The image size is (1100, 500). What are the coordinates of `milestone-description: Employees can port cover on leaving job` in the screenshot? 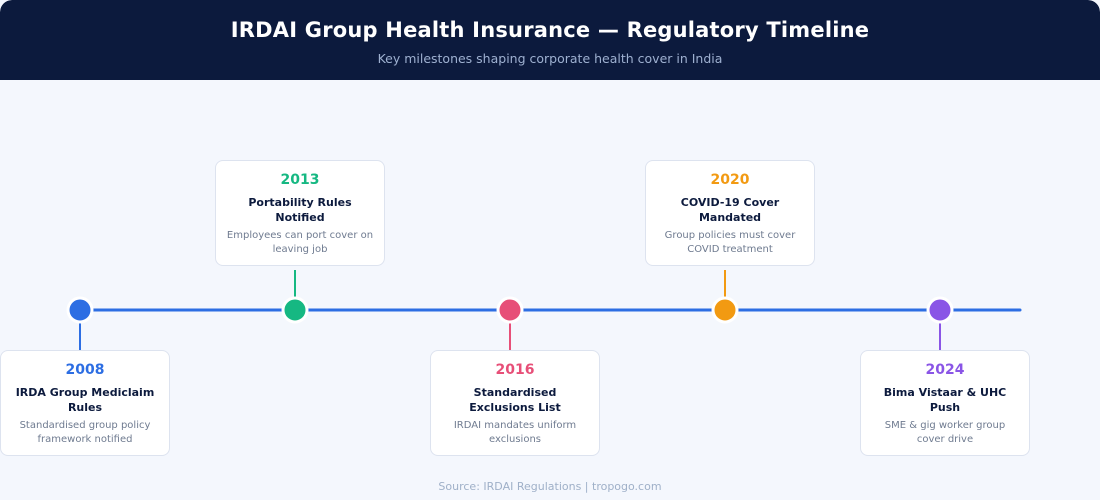 It's located at (300, 242).